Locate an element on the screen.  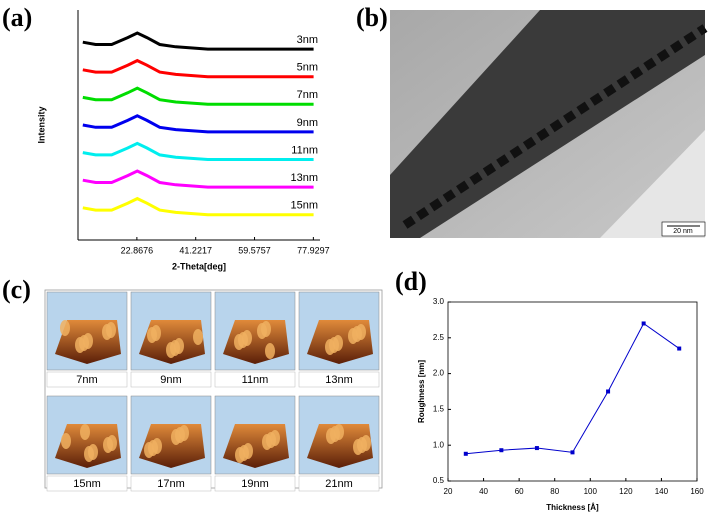
x-tick-label: 140 is located at coordinates (662, 491).